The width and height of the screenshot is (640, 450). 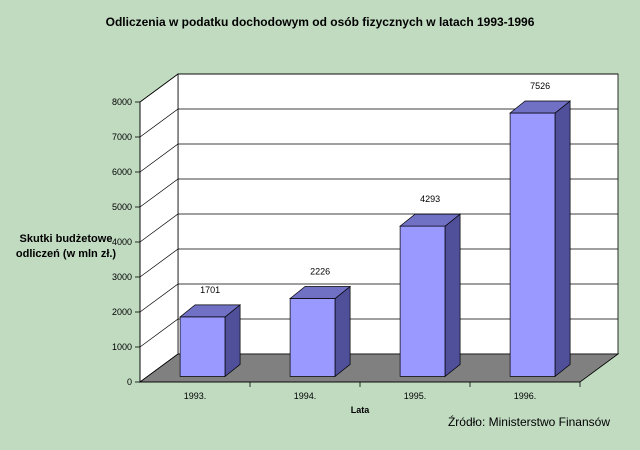 What do you see at coordinates (66, 254) in the screenshot?
I see `y-axis-label-line-2: odliczeń (w mln zł.)` at bounding box center [66, 254].